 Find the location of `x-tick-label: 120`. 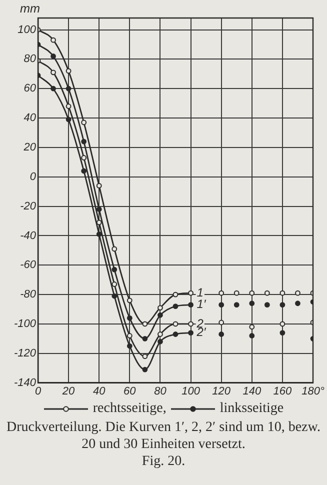

x-tick-label: 120 is located at coordinates (222, 391).